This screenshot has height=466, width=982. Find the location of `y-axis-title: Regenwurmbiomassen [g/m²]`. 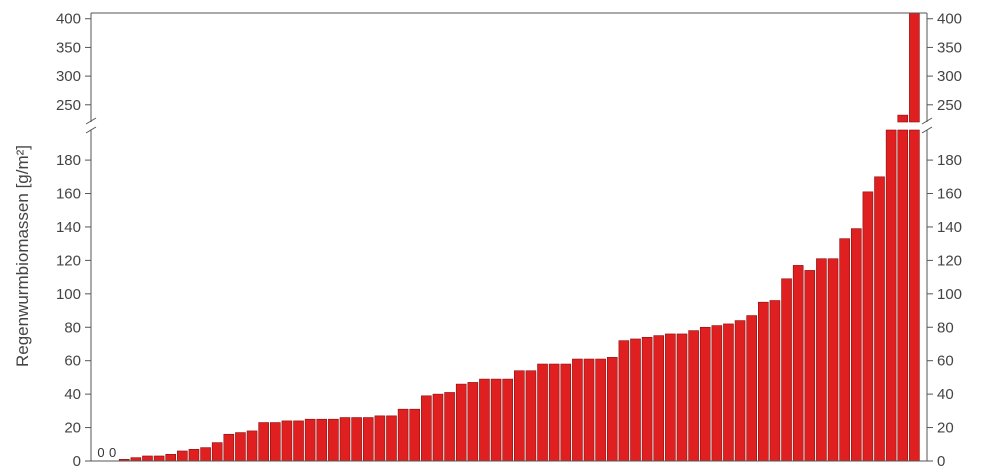

y-axis-title: Regenwurmbiomassen [g/m²] is located at coordinates (22, 256).